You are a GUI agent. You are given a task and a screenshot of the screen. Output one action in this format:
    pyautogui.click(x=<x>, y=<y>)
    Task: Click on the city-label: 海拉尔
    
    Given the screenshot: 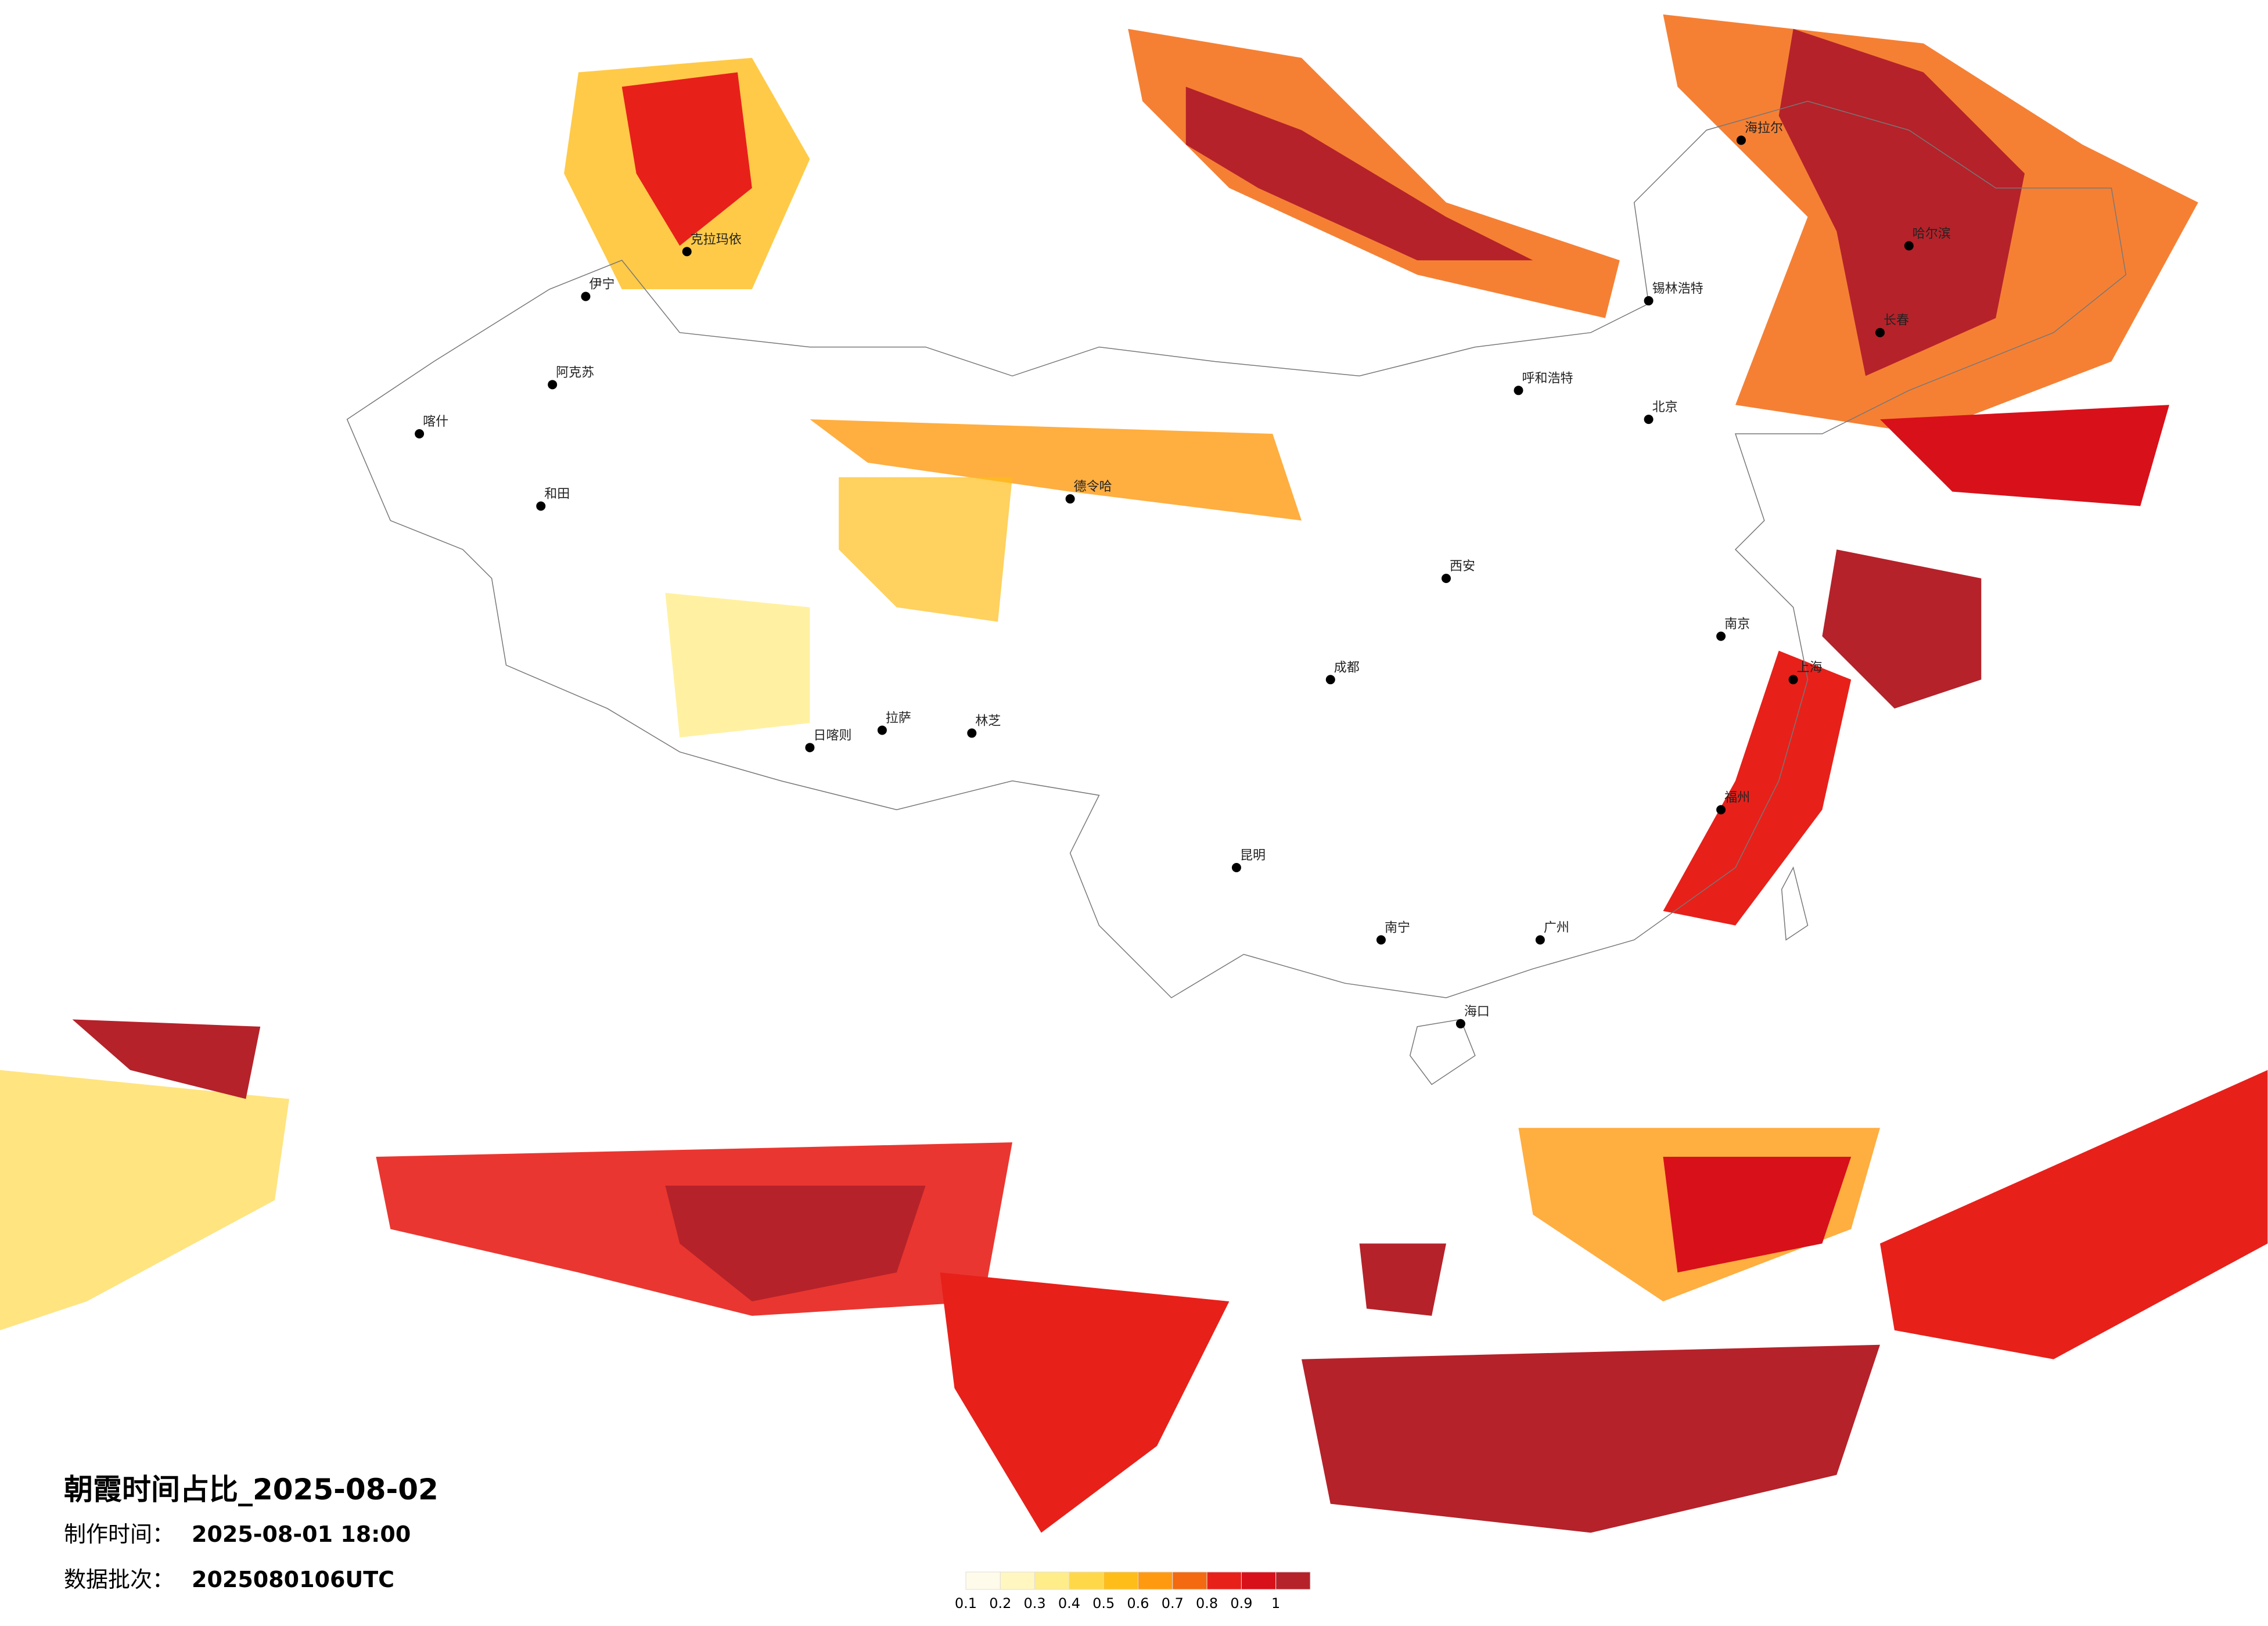 What is the action you would take?
    pyautogui.click(x=1764, y=128)
    